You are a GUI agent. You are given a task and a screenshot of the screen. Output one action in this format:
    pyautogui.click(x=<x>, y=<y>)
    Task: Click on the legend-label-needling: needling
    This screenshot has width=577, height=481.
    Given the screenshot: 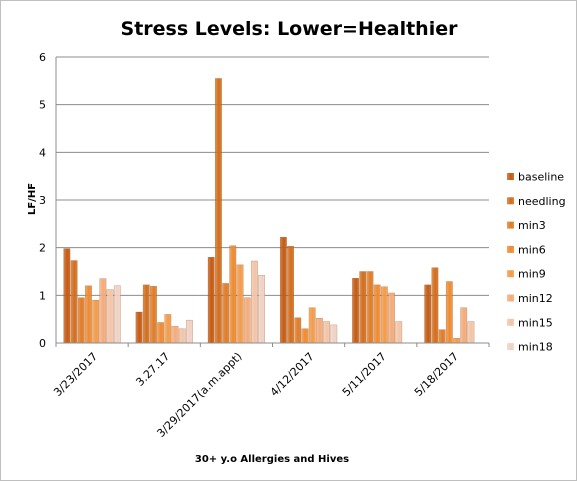 What is the action you would take?
    pyautogui.click(x=542, y=201)
    